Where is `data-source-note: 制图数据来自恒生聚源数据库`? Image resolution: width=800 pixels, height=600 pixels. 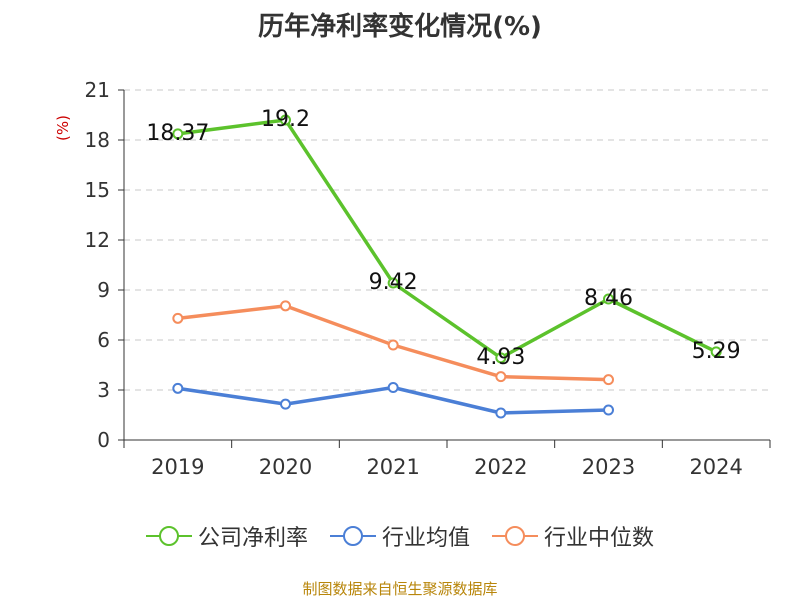 data-source-note: 制图数据来自恒生聚源数据库 is located at coordinates (400, 589).